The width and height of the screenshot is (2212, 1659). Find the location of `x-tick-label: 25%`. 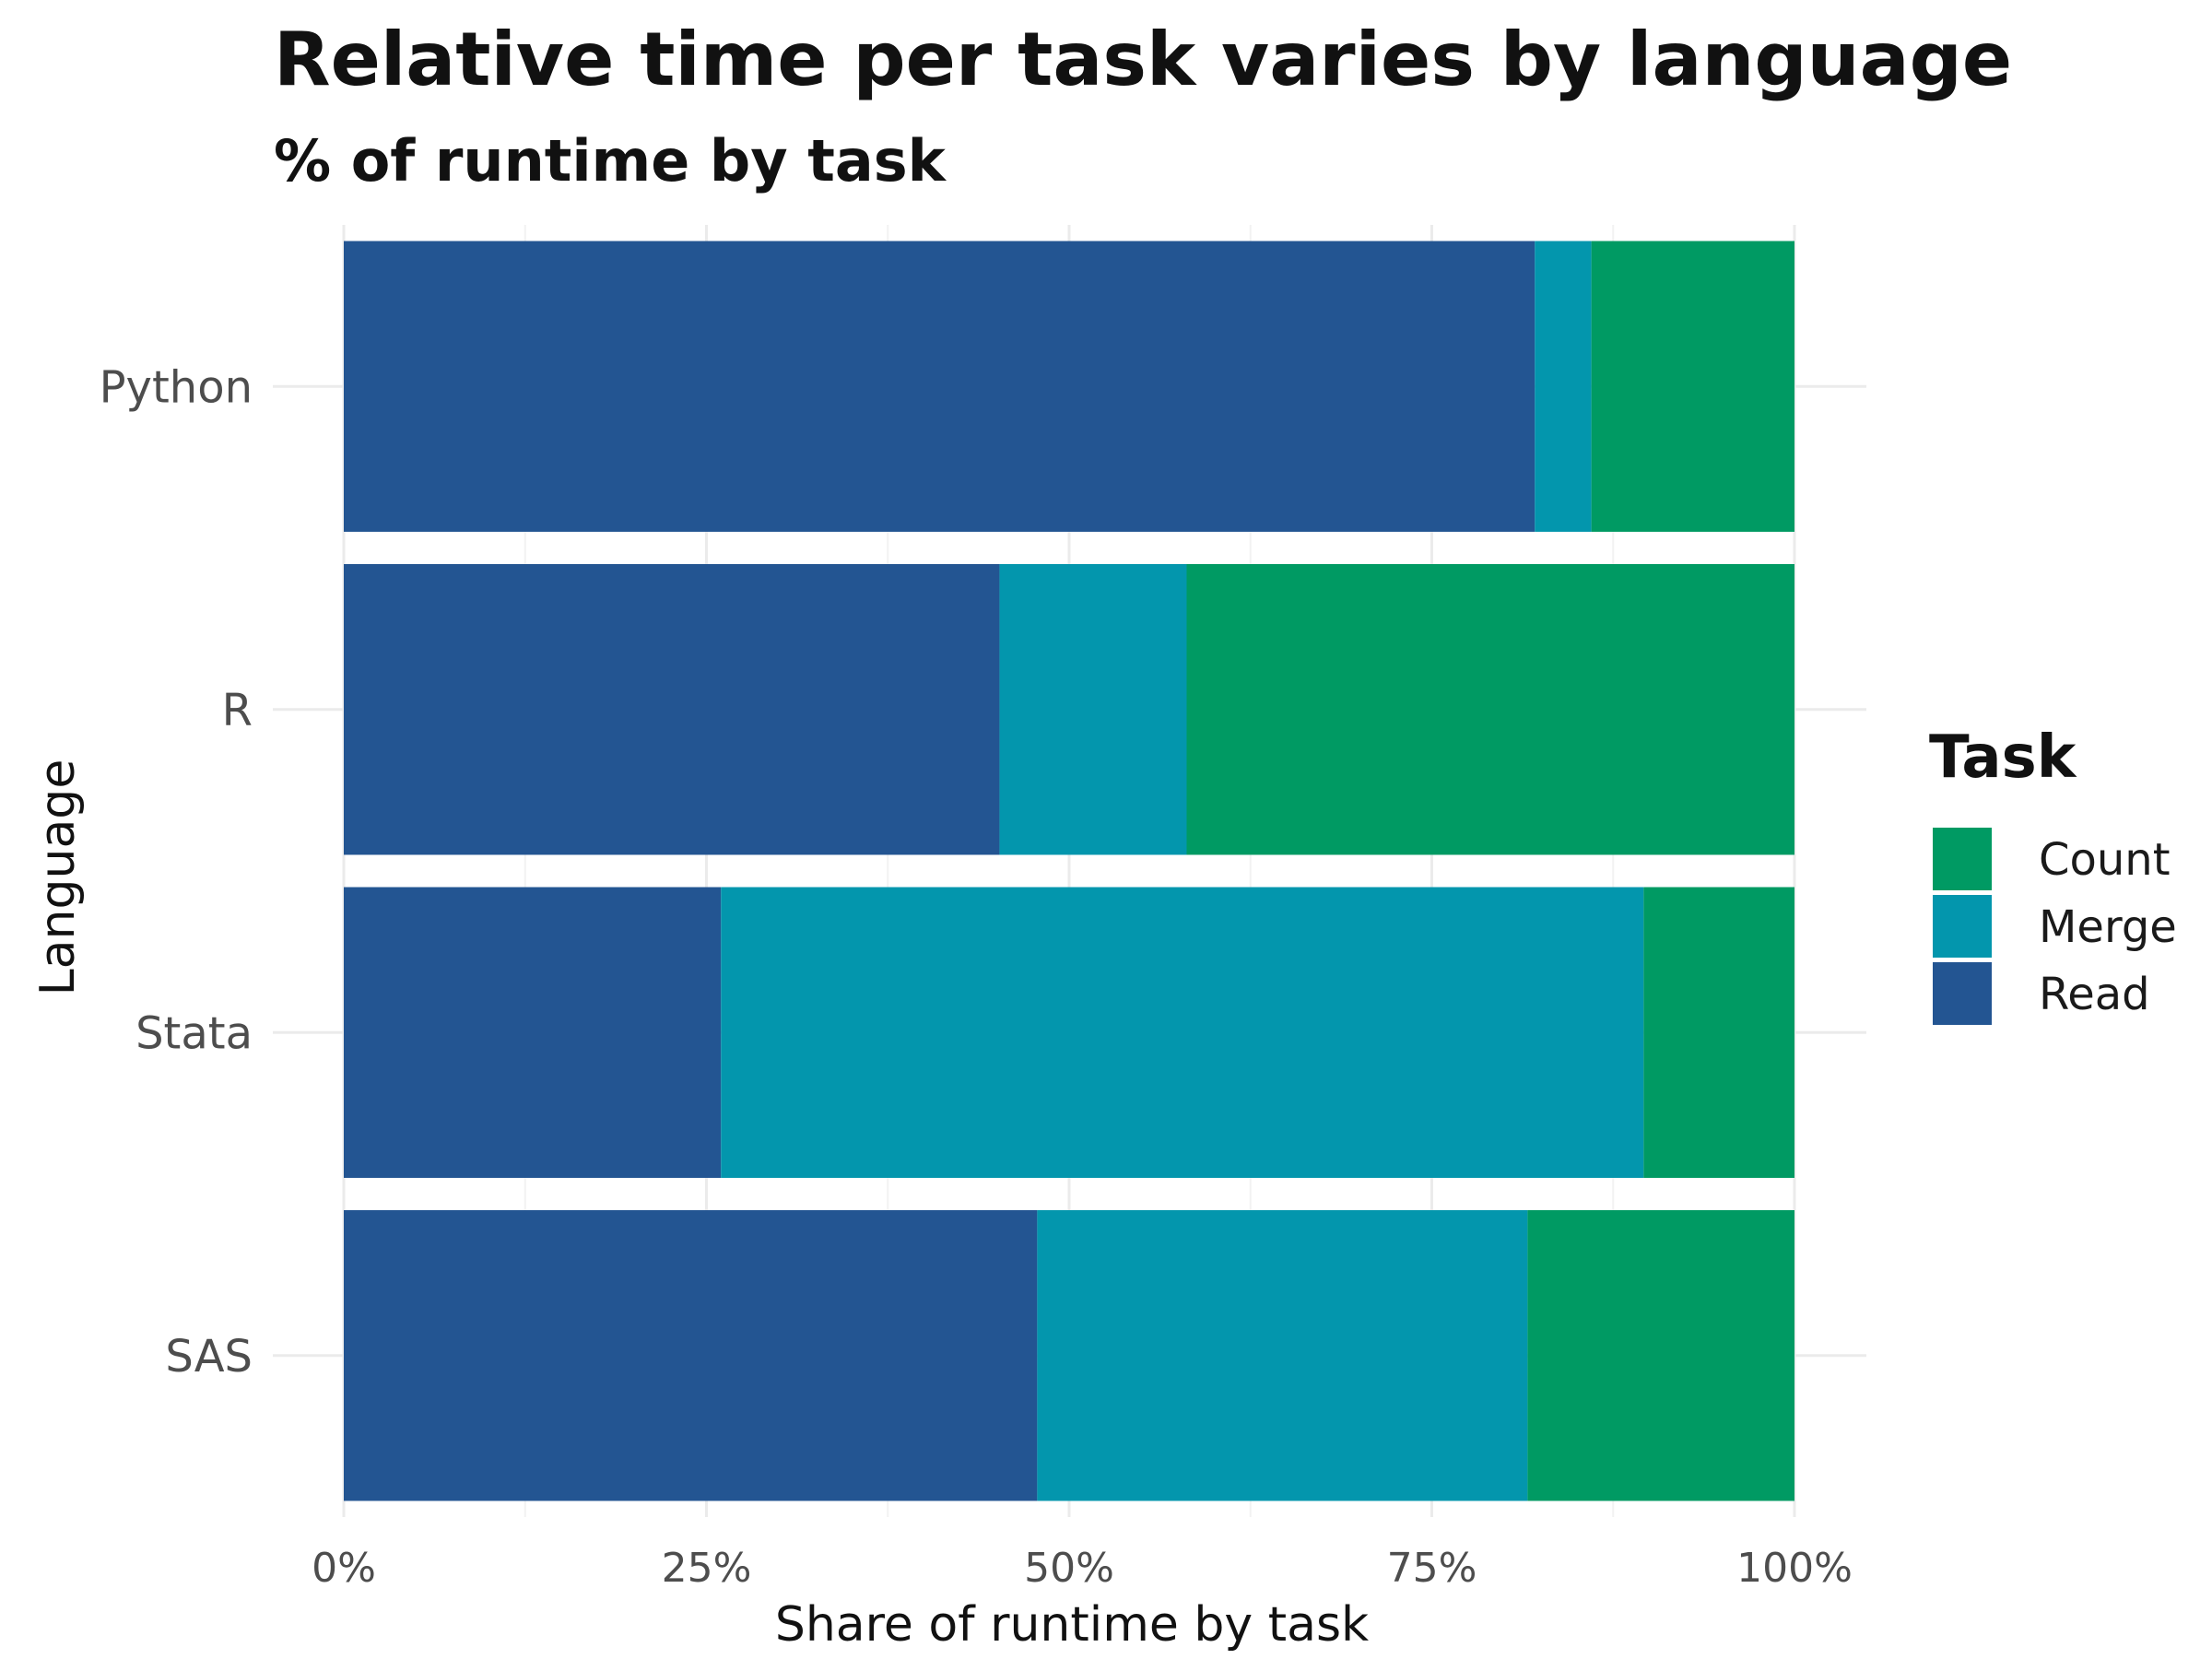

x-tick-label: 25% is located at coordinates (707, 1568).